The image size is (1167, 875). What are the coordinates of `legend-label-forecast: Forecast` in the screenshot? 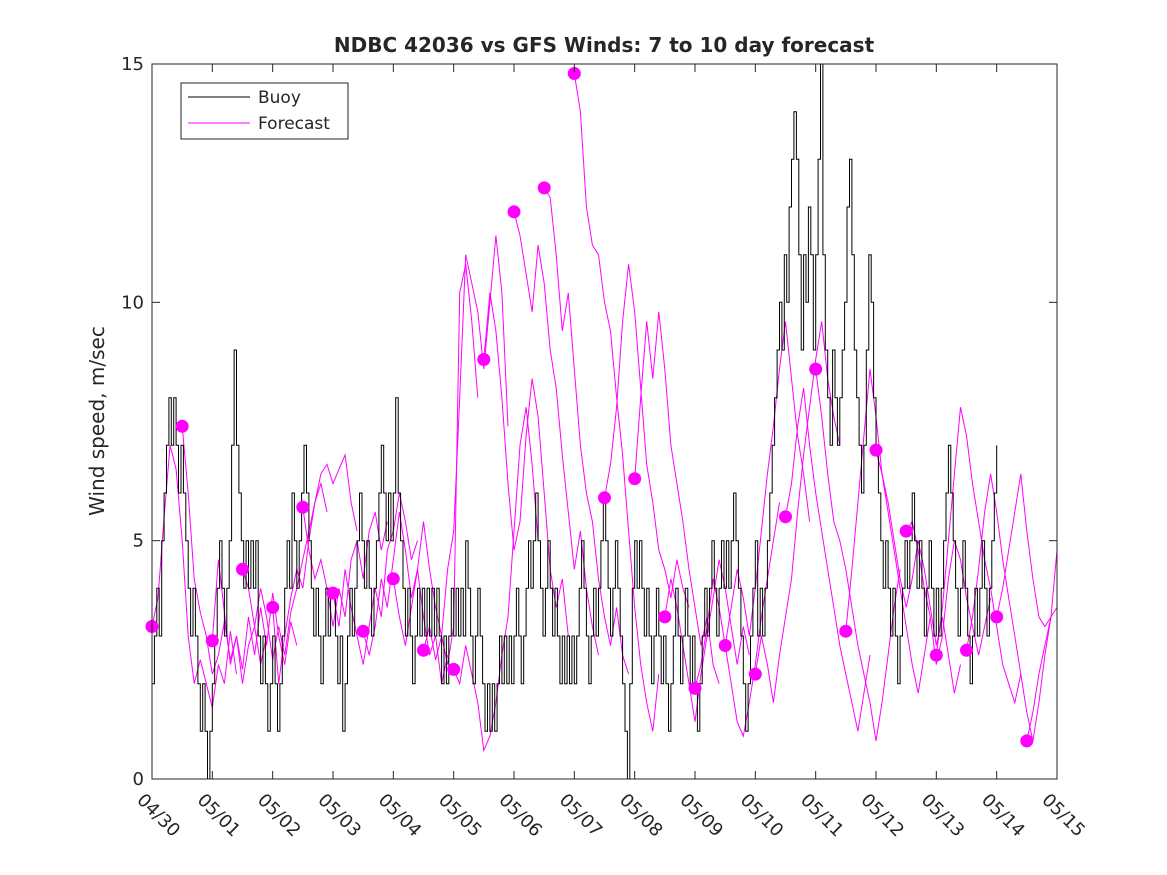 It's located at (294, 124).